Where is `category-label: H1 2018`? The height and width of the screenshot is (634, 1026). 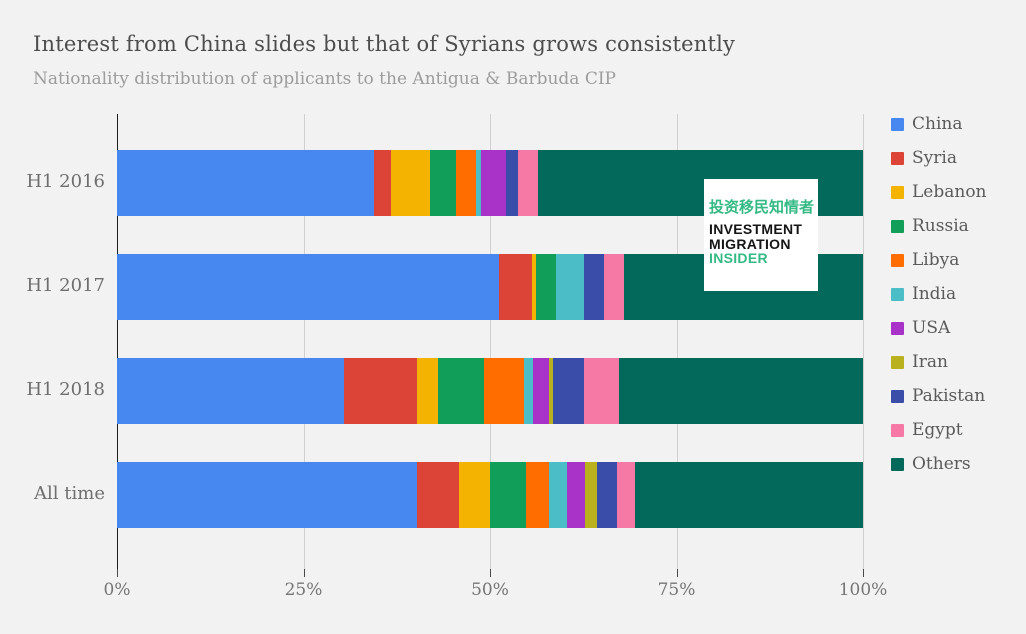
category-label: H1 2018 is located at coordinates (65, 389).